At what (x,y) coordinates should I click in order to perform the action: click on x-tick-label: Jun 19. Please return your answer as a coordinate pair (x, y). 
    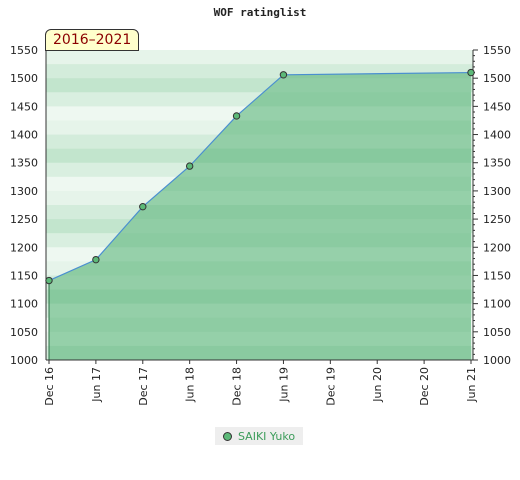
    Looking at the image, I should click on (283, 385).